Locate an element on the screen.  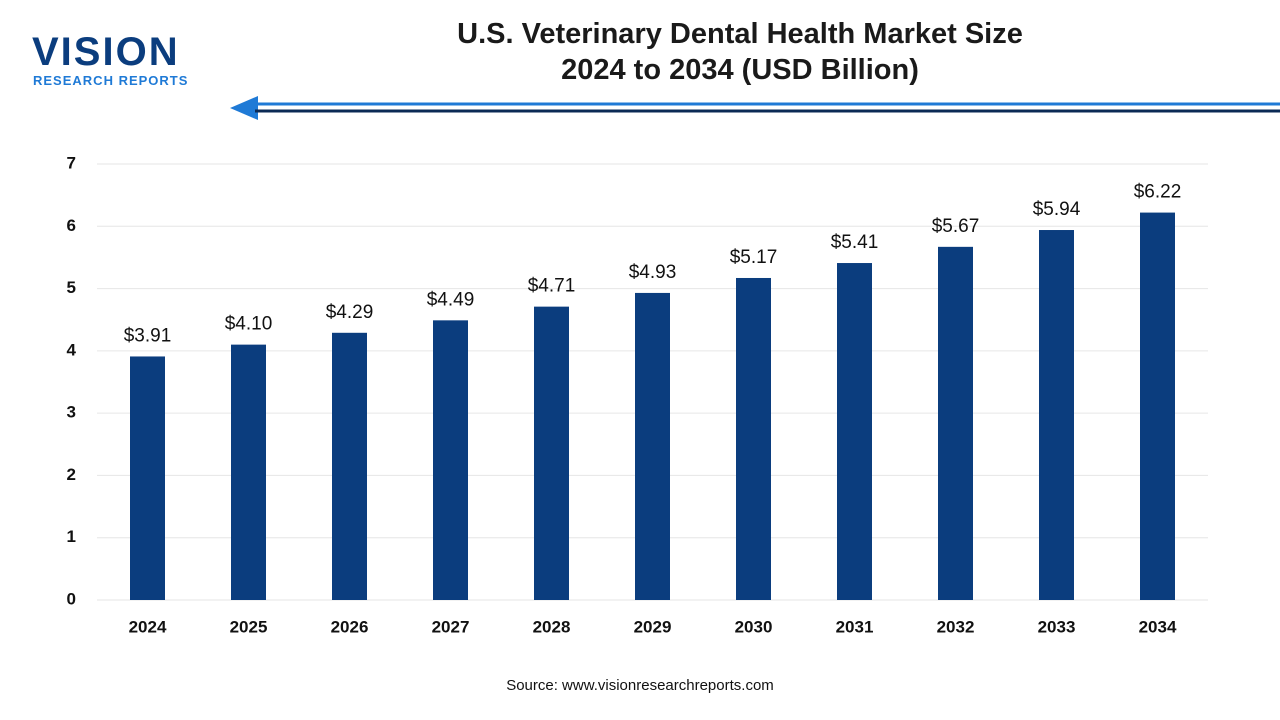
y-tick-label: 2 is located at coordinates (71, 474).